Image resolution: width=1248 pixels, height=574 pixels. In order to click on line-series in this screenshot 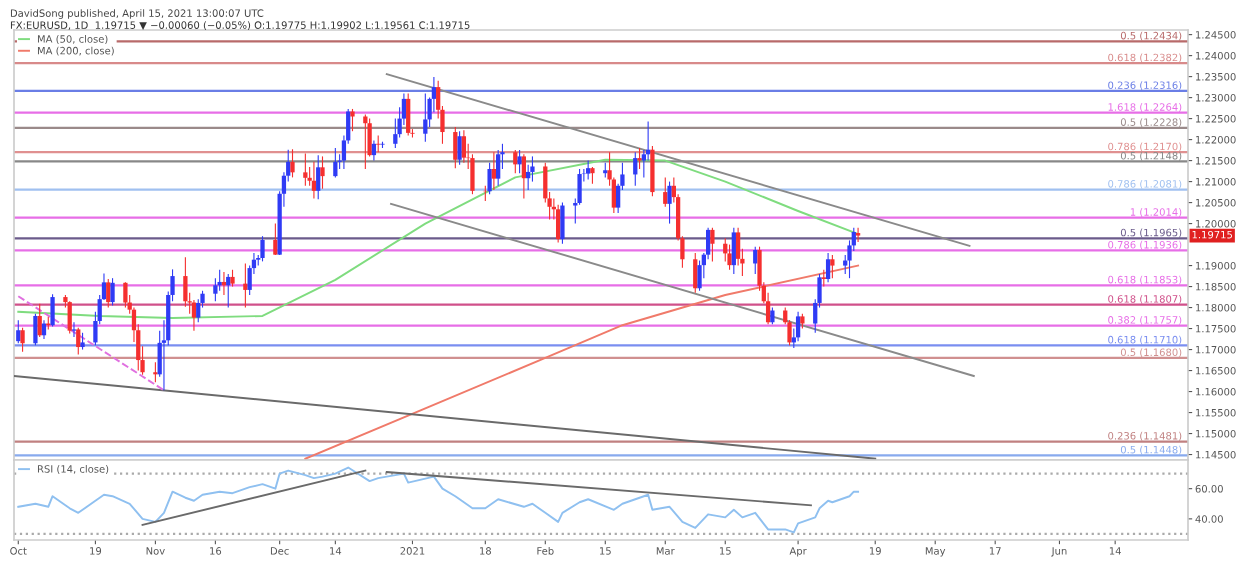, I will do `click(438, 500)`.